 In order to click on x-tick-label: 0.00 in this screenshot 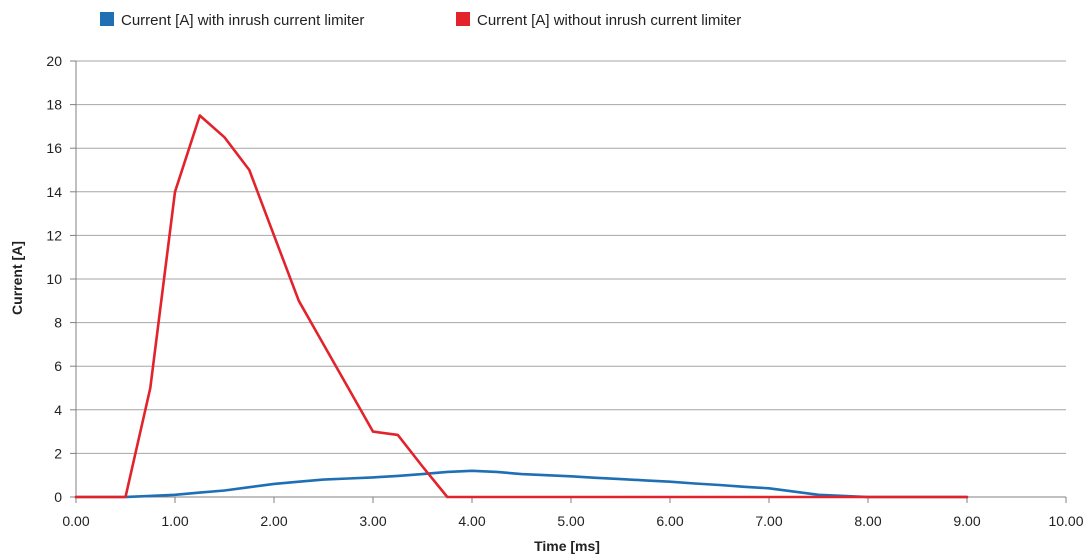, I will do `click(75, 521)`.